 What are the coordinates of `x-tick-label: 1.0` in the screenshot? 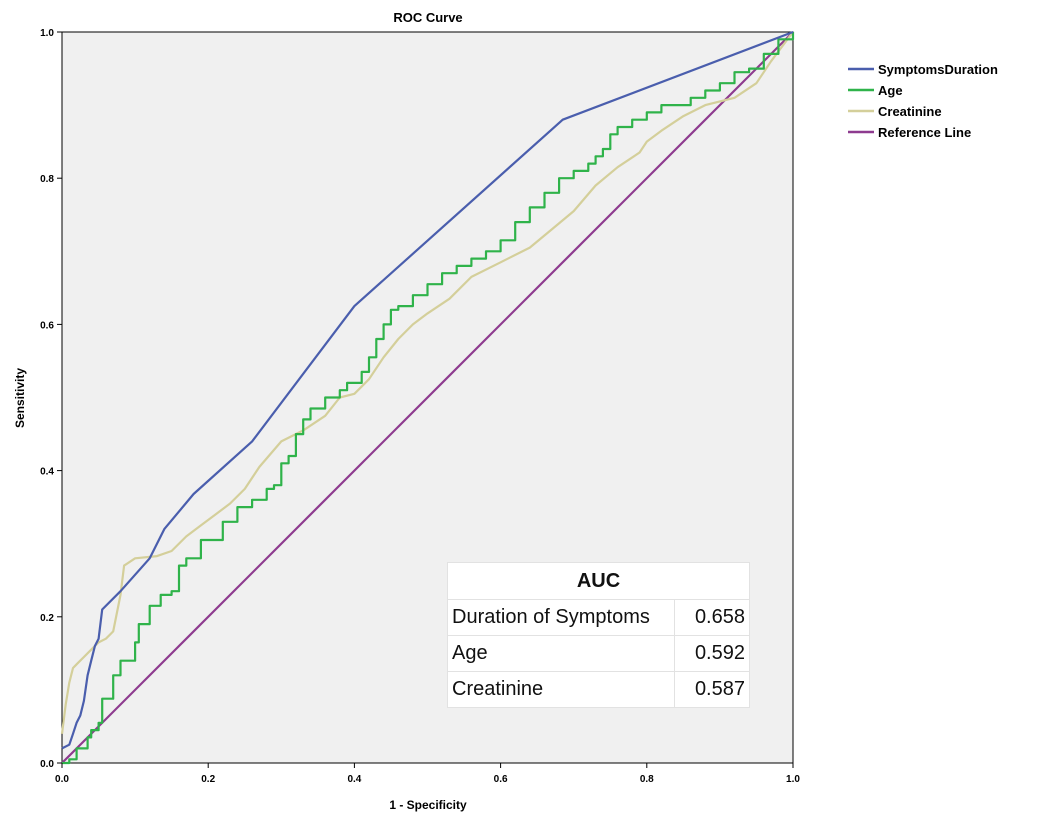 It's located at (793, 779).